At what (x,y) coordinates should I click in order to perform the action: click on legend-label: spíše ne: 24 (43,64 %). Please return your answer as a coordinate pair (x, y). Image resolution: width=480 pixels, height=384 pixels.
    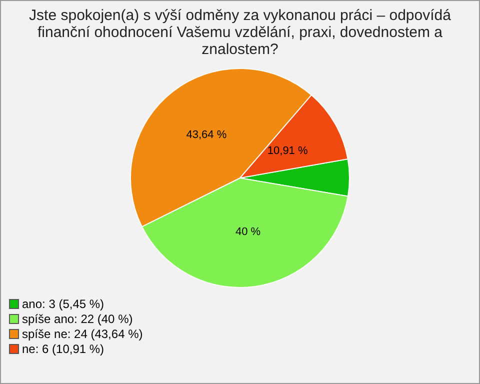
    Looking at the image, I should click on (82, 334).